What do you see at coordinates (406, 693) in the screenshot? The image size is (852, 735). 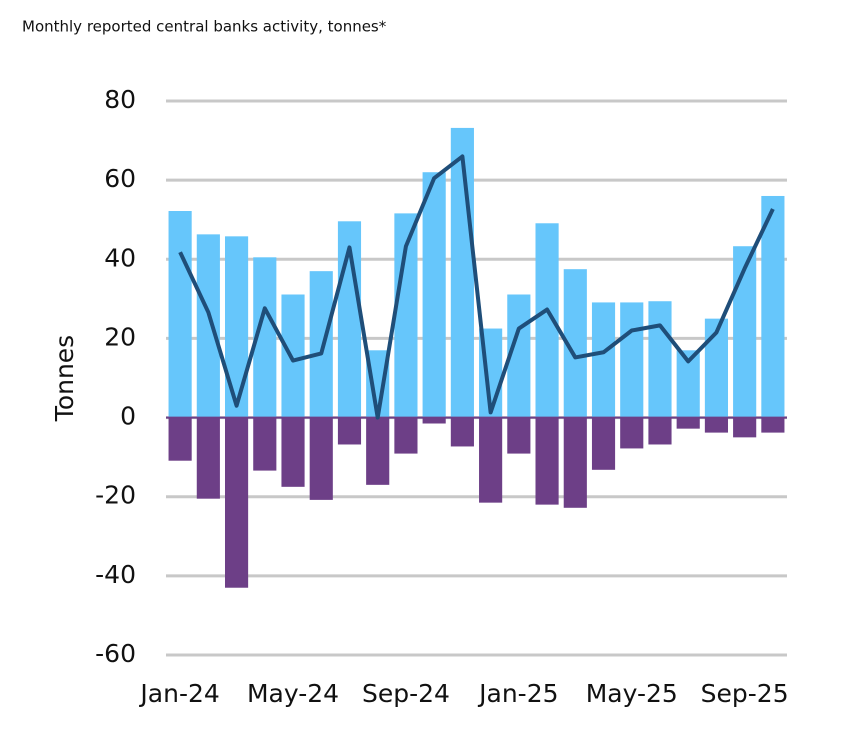 I see `x-tick-label: Sep-24` at bounding box center [406, 693].